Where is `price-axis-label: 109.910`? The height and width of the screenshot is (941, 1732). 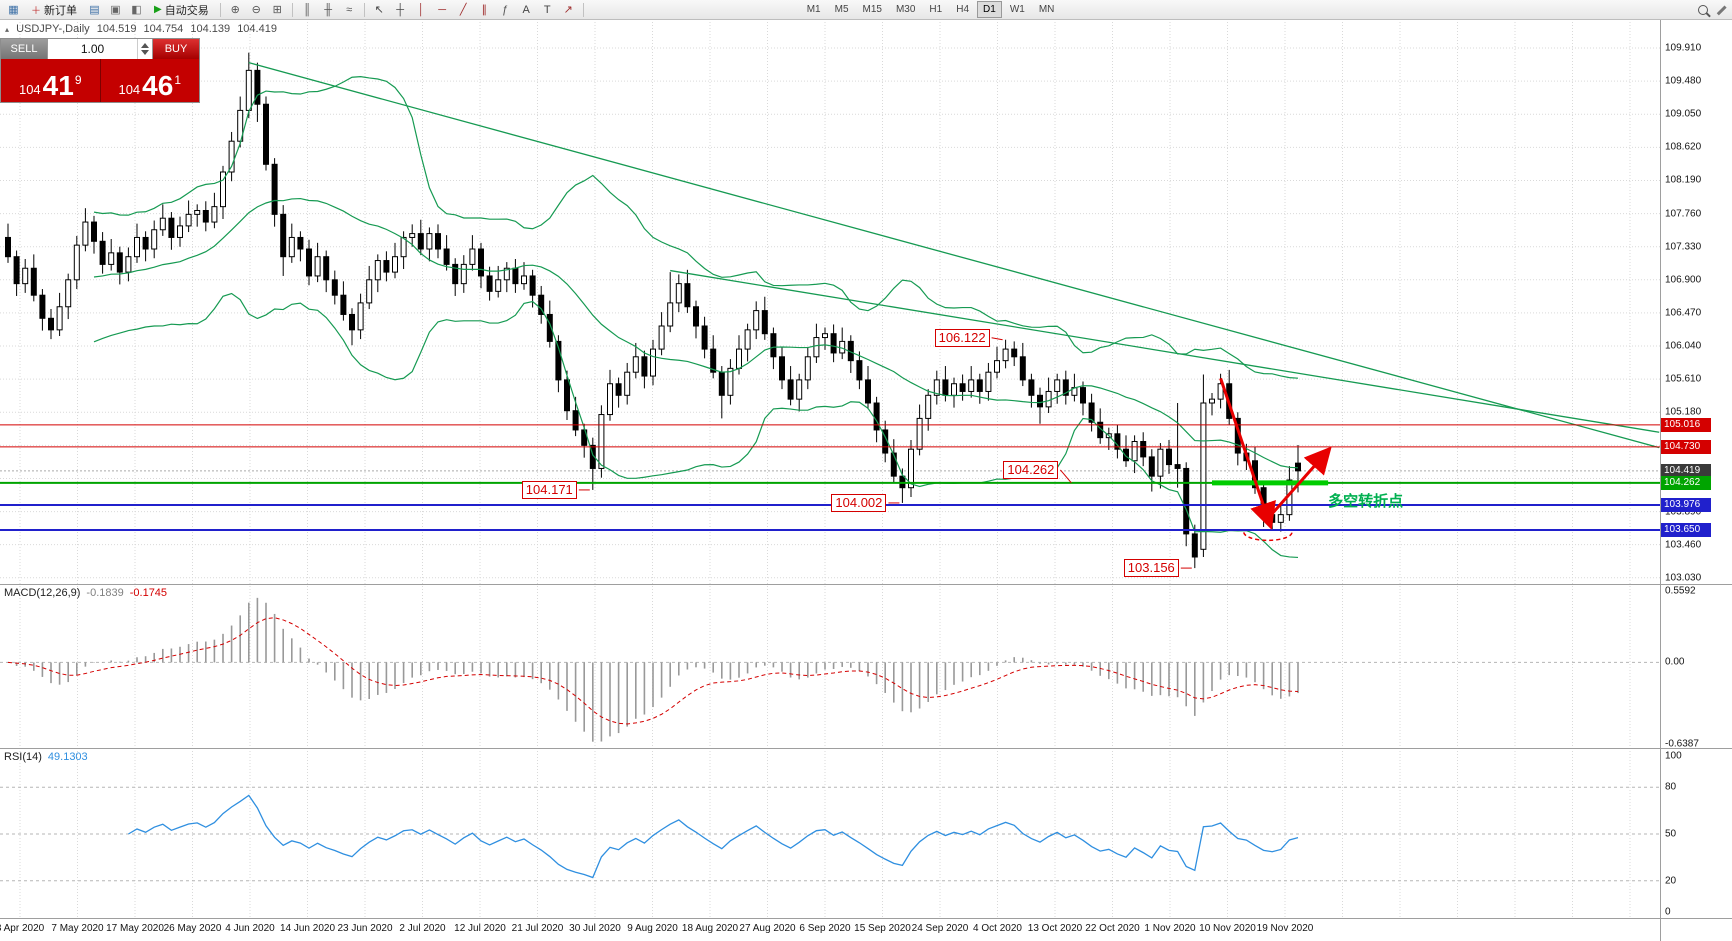 price-axis-label: 109.910 is located at coordinates (1683, 48).